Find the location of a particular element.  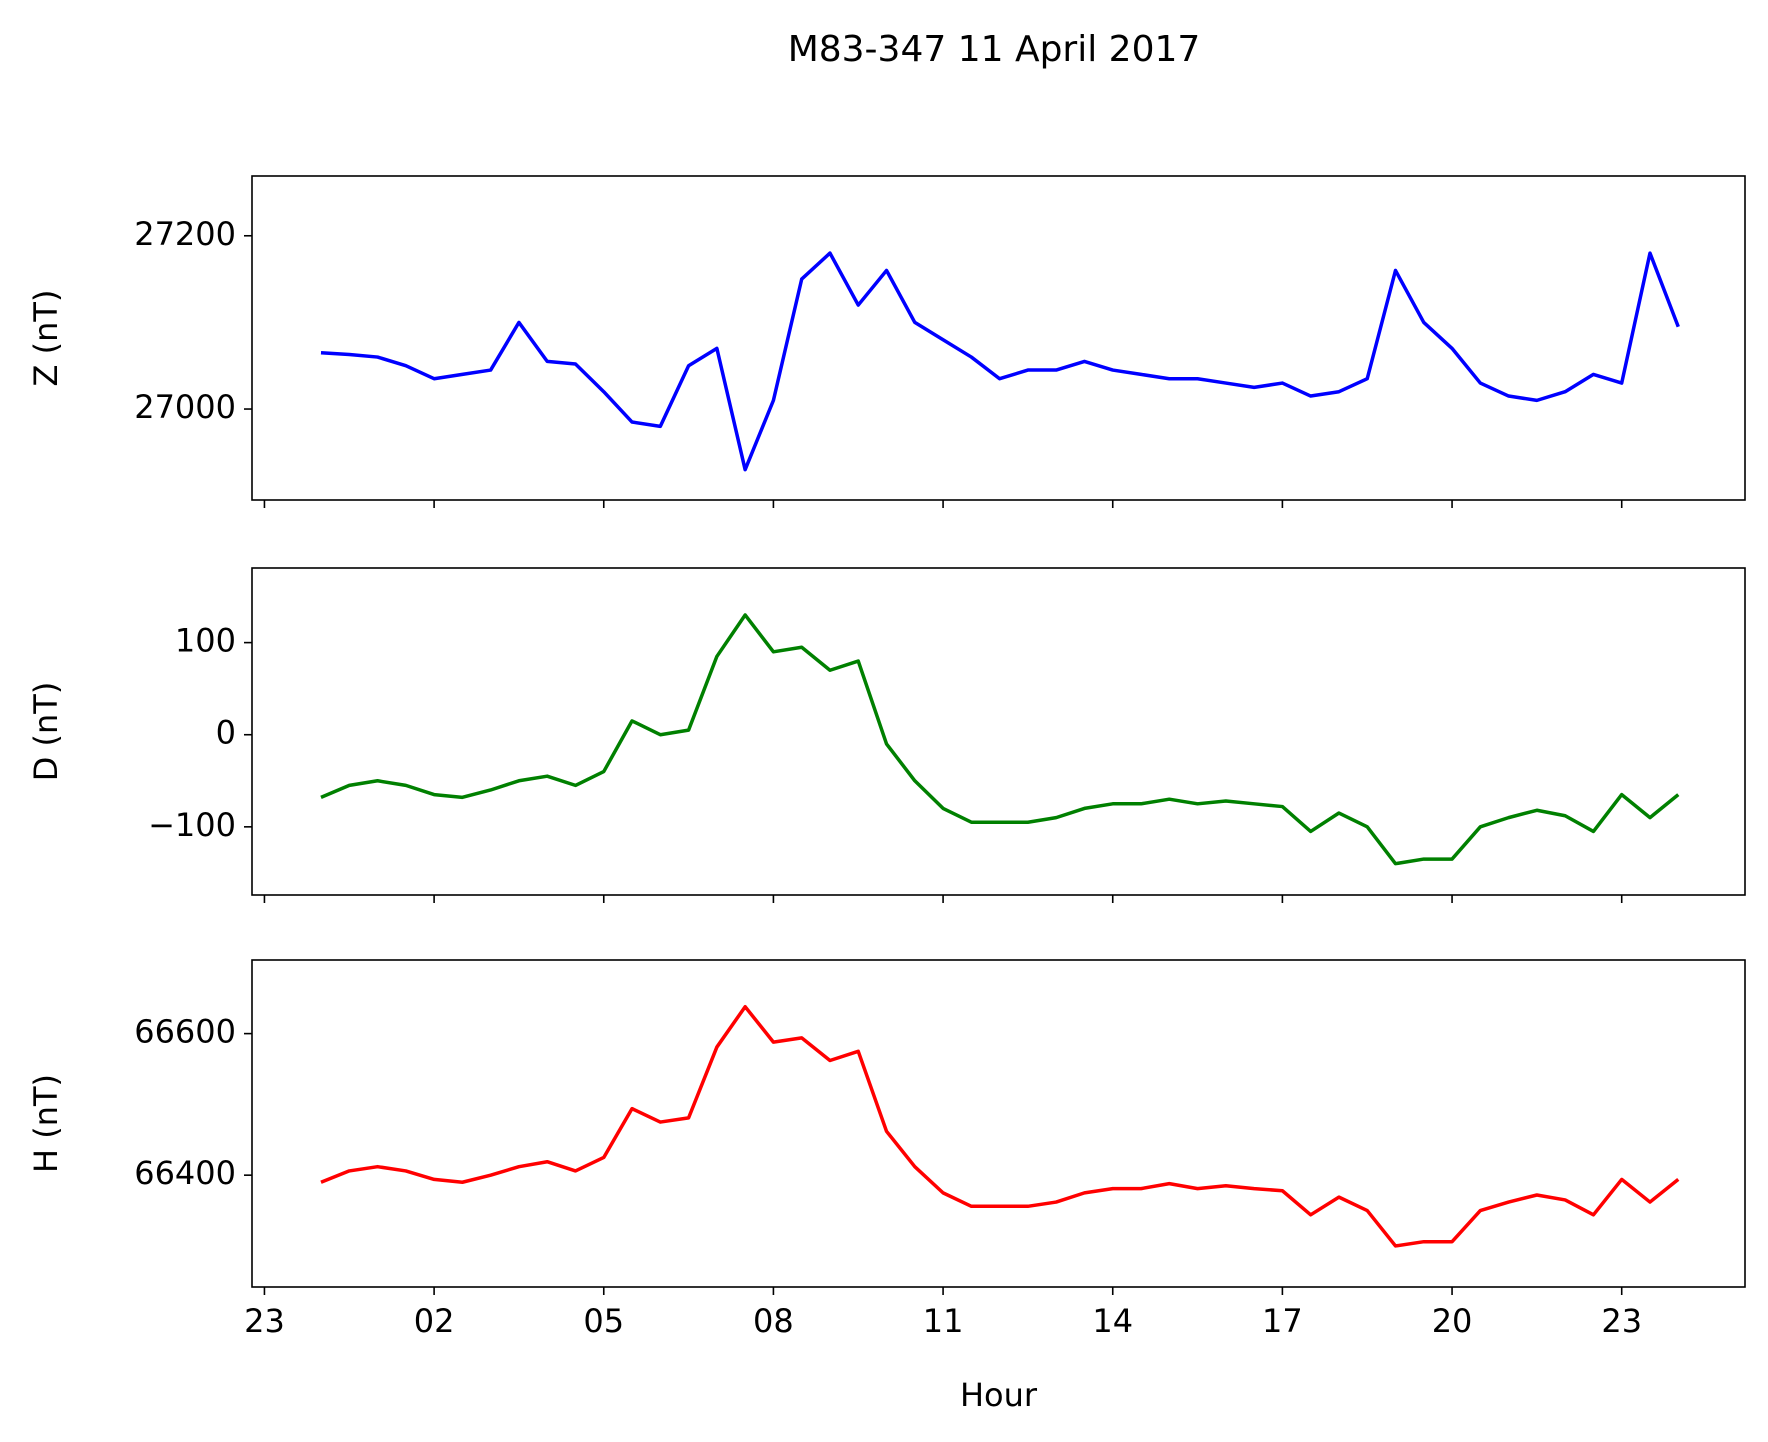

y-axis-label: Z (nT) is located at coordinates (46, 338).